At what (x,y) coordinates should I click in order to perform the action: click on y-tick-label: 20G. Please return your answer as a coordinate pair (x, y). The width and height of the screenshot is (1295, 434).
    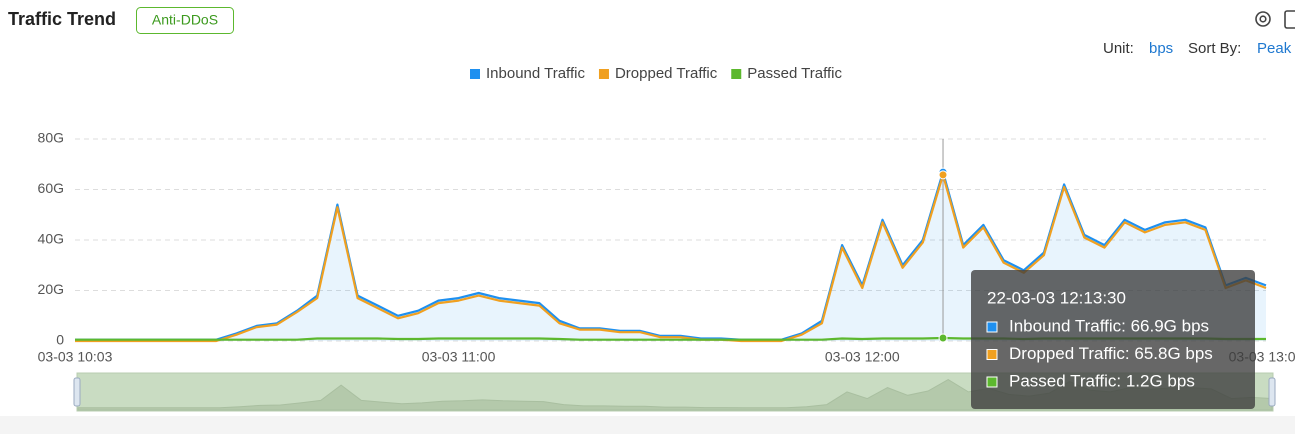
    Looking at the image, I should click on (51, 289).